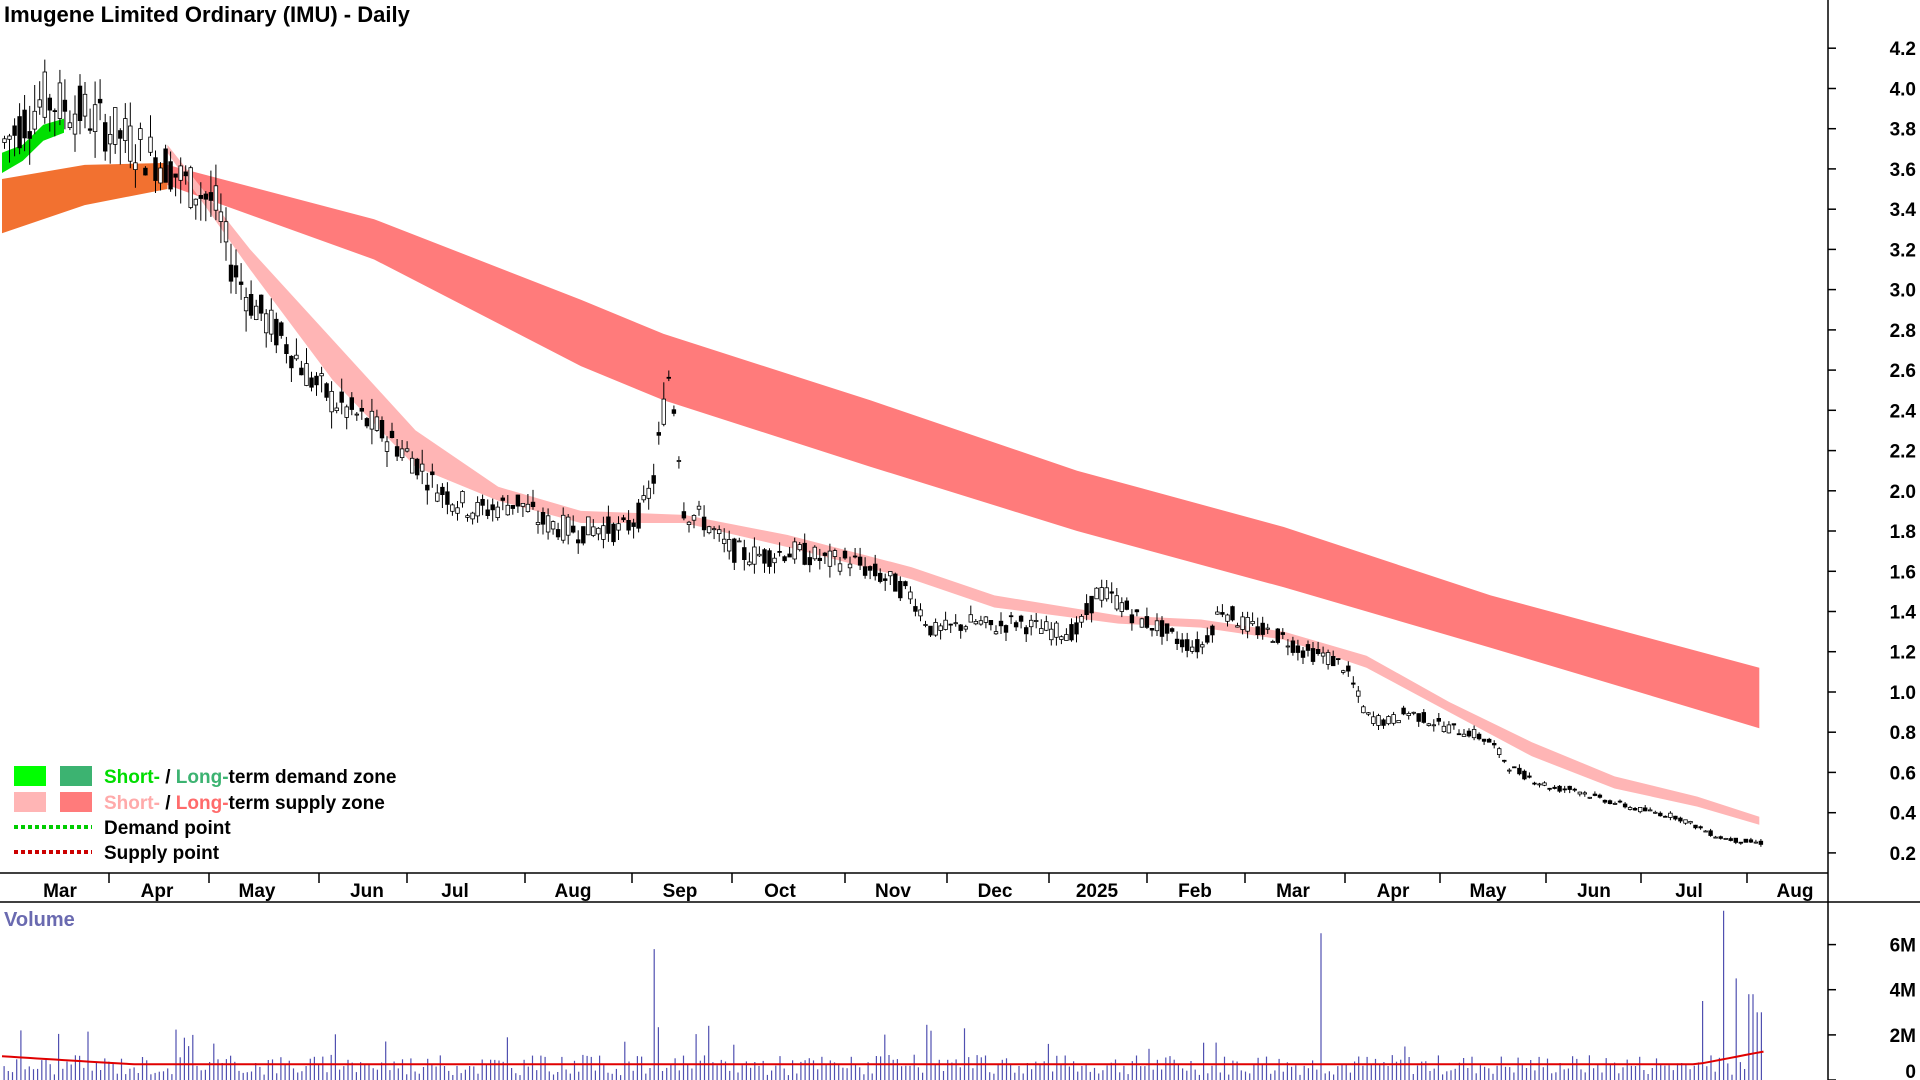 The image size is (1920, 1080). What do you see at coordinates (1195, 891) in the screenshot?
I see `time-tick-label: Feb` at bounding box center [1195, 891].